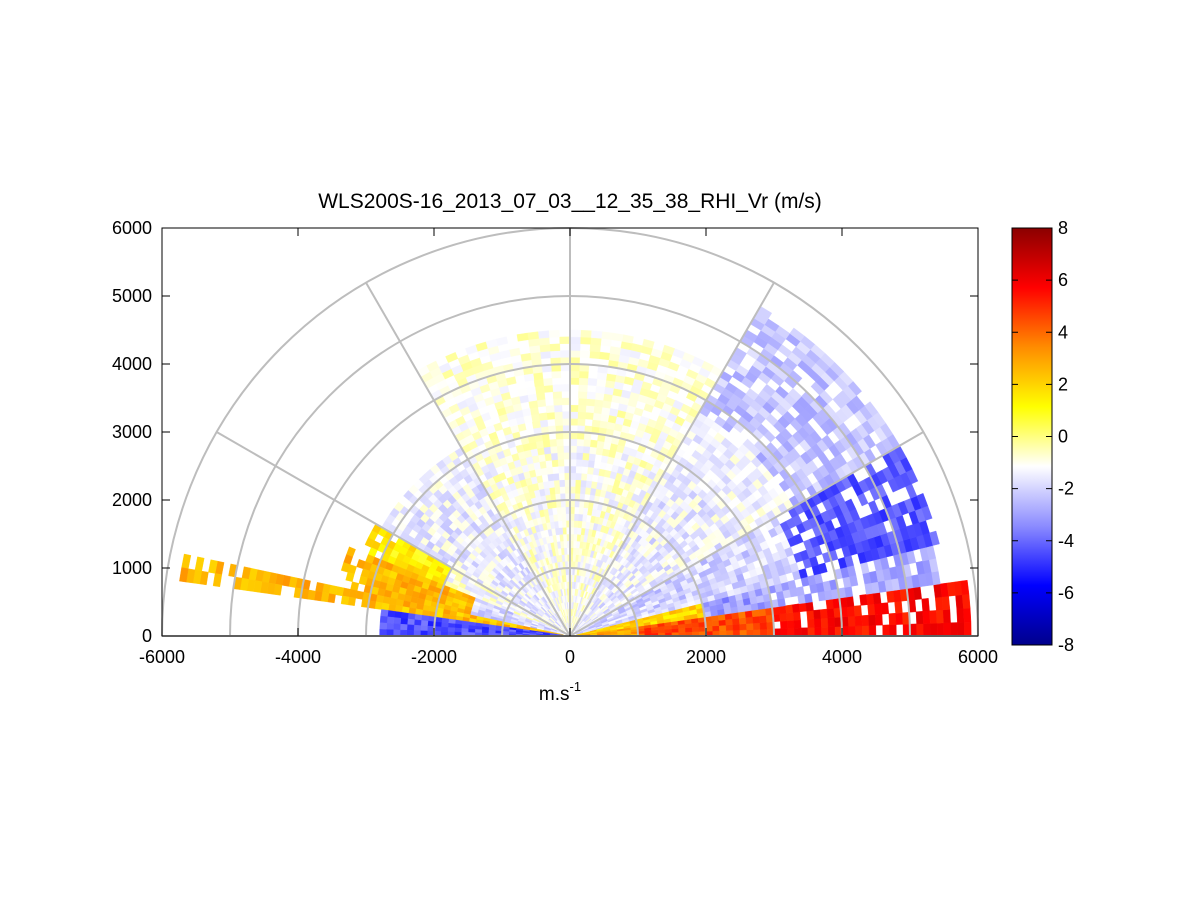 The width and height of the screenshot is (1201, 901). I want to click on y-tick-label: 1000, so click(132, 568).